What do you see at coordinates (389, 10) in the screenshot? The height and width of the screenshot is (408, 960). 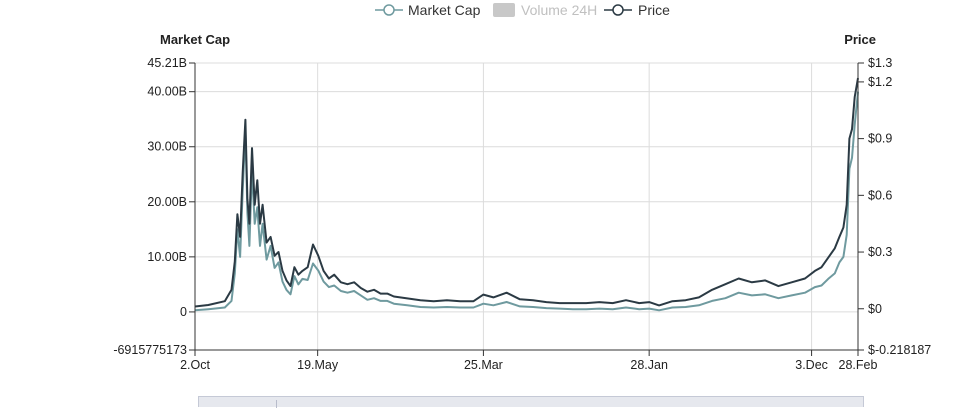 I see `market-cap-legend-marker` at bounding box center [389, 10].